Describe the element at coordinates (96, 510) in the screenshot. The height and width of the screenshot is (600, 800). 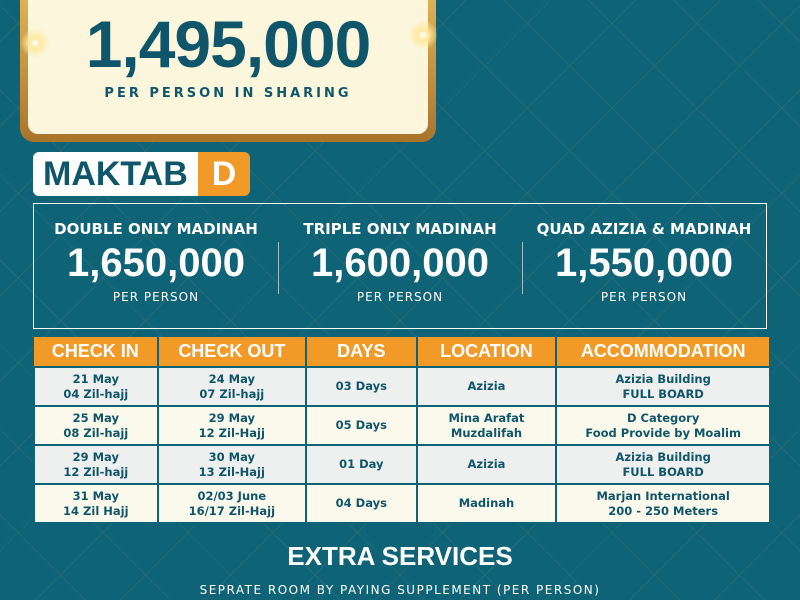
I see `cell-line: 14 Zil Hajj` at that location.